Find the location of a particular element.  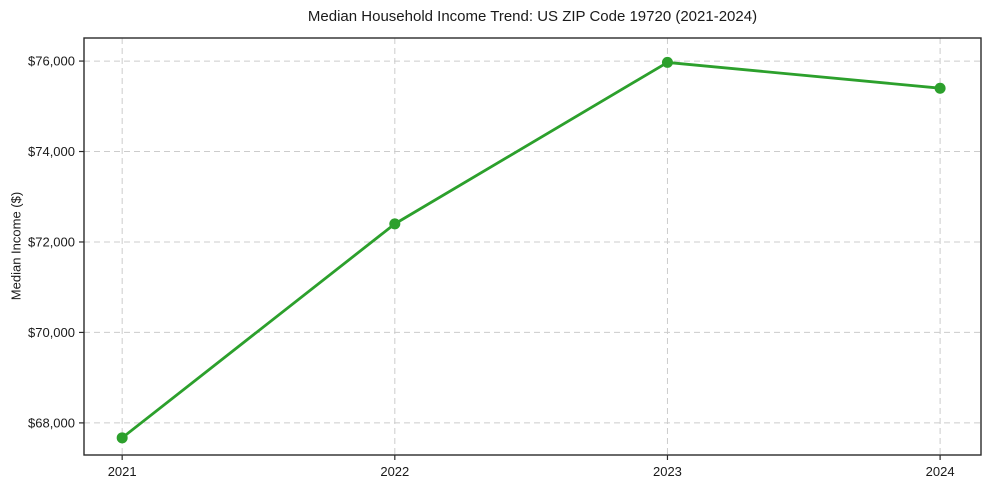

x-tick-label: 2024 is located at coordinates (940, 471).